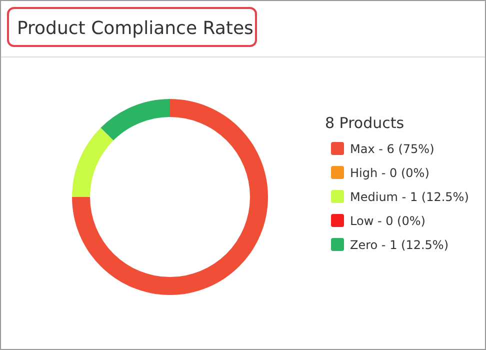 The width and height of the screenshot is (486, 350). I want to click on legend-title: 8 Products, so click(364, 123).